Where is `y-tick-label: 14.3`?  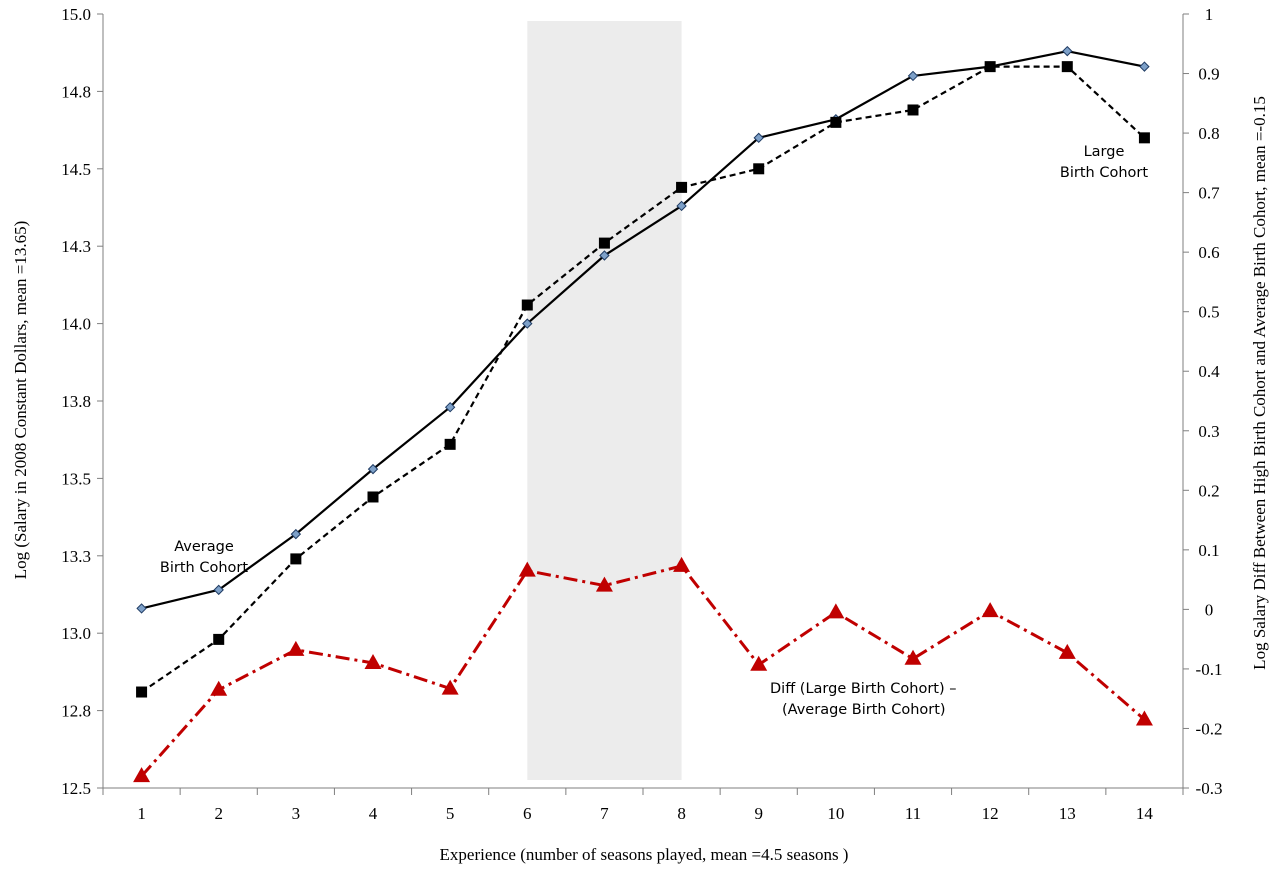 y-tick-label: 14.3 is located at coordinates (76, 246).